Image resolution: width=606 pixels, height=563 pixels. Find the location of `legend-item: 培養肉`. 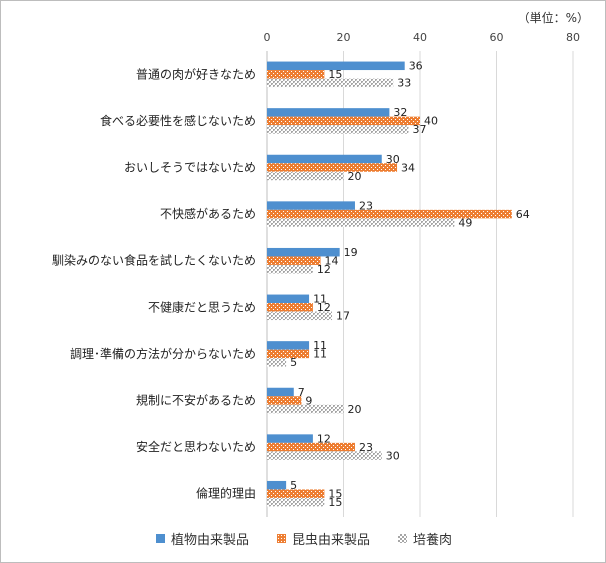

legend-item: 培養肉 is located at coordinates (425, 538).